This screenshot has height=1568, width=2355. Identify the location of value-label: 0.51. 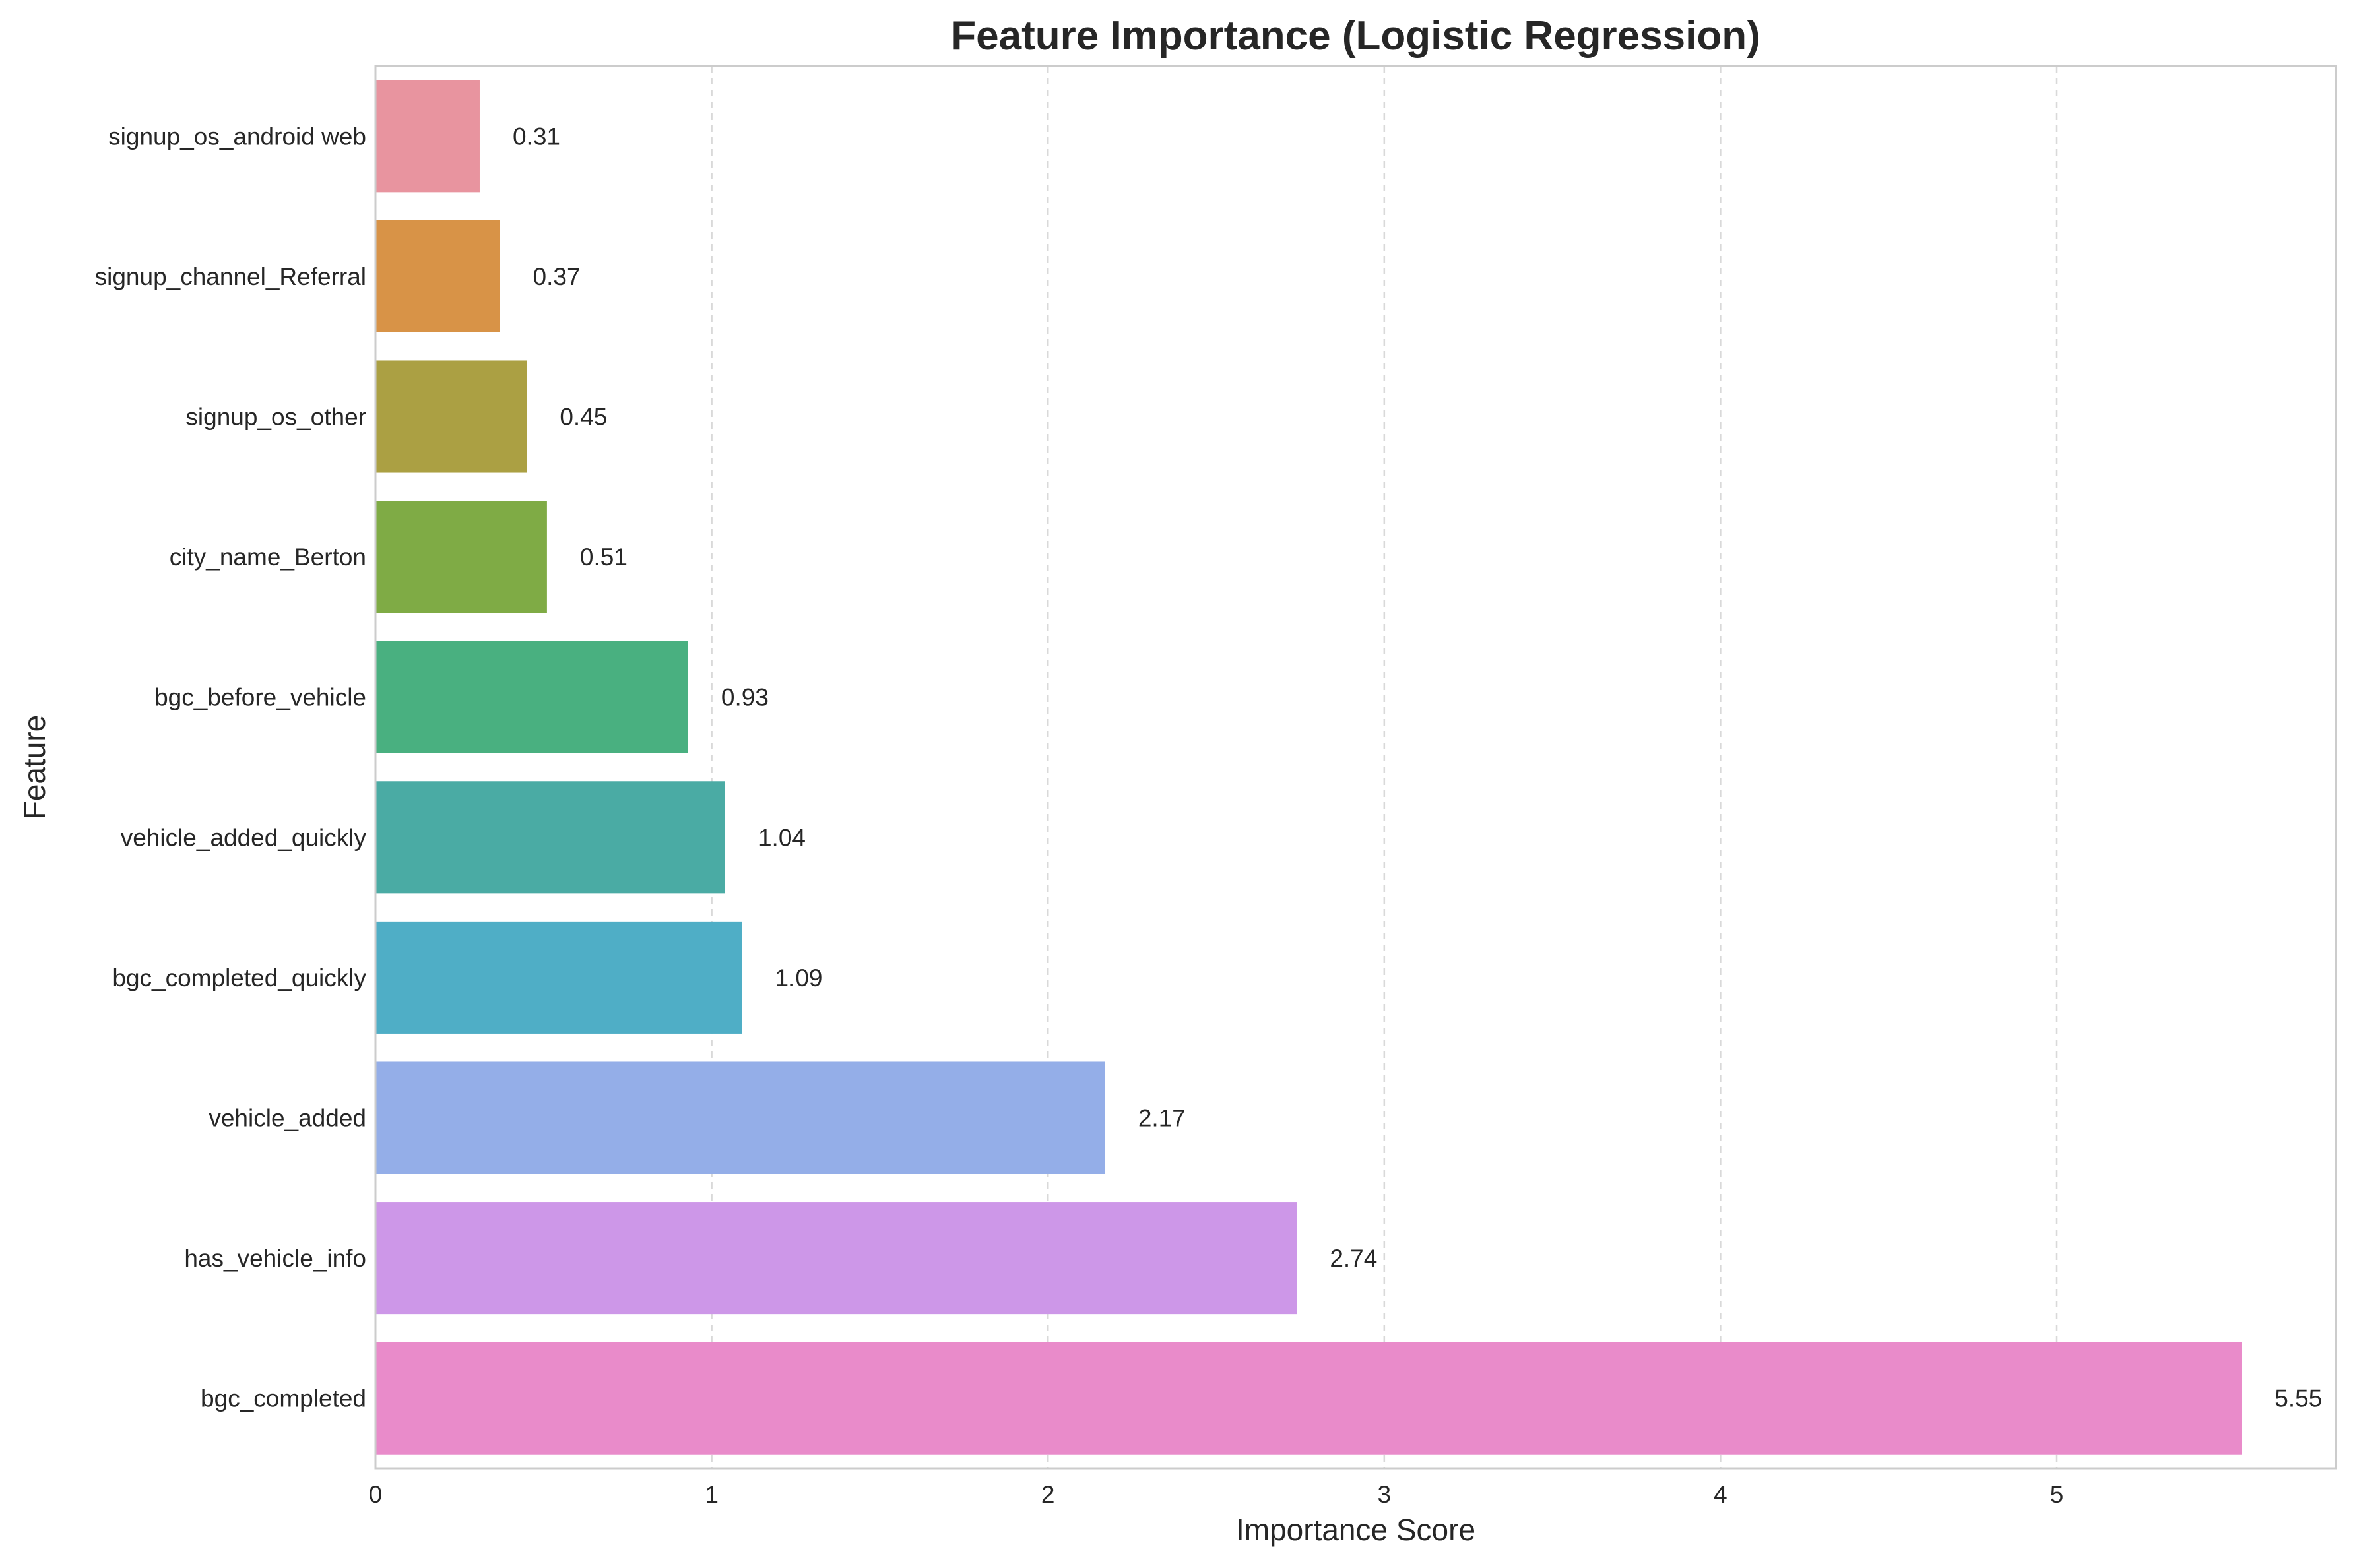
(604, 557).